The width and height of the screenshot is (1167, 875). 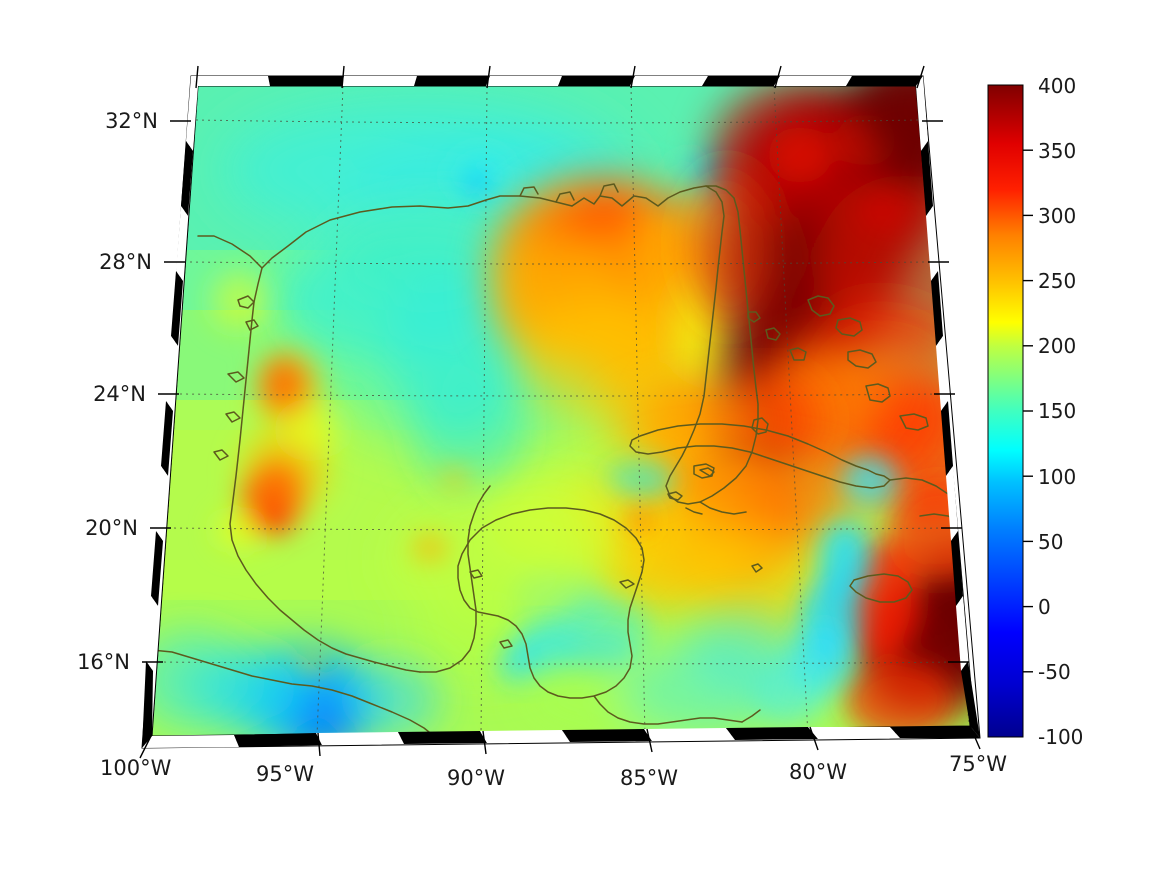 What do you see at coordinates (136, 768) in the screenshot?
I see `lon-label-100w: 100°W` at bounding box center [136, 768].